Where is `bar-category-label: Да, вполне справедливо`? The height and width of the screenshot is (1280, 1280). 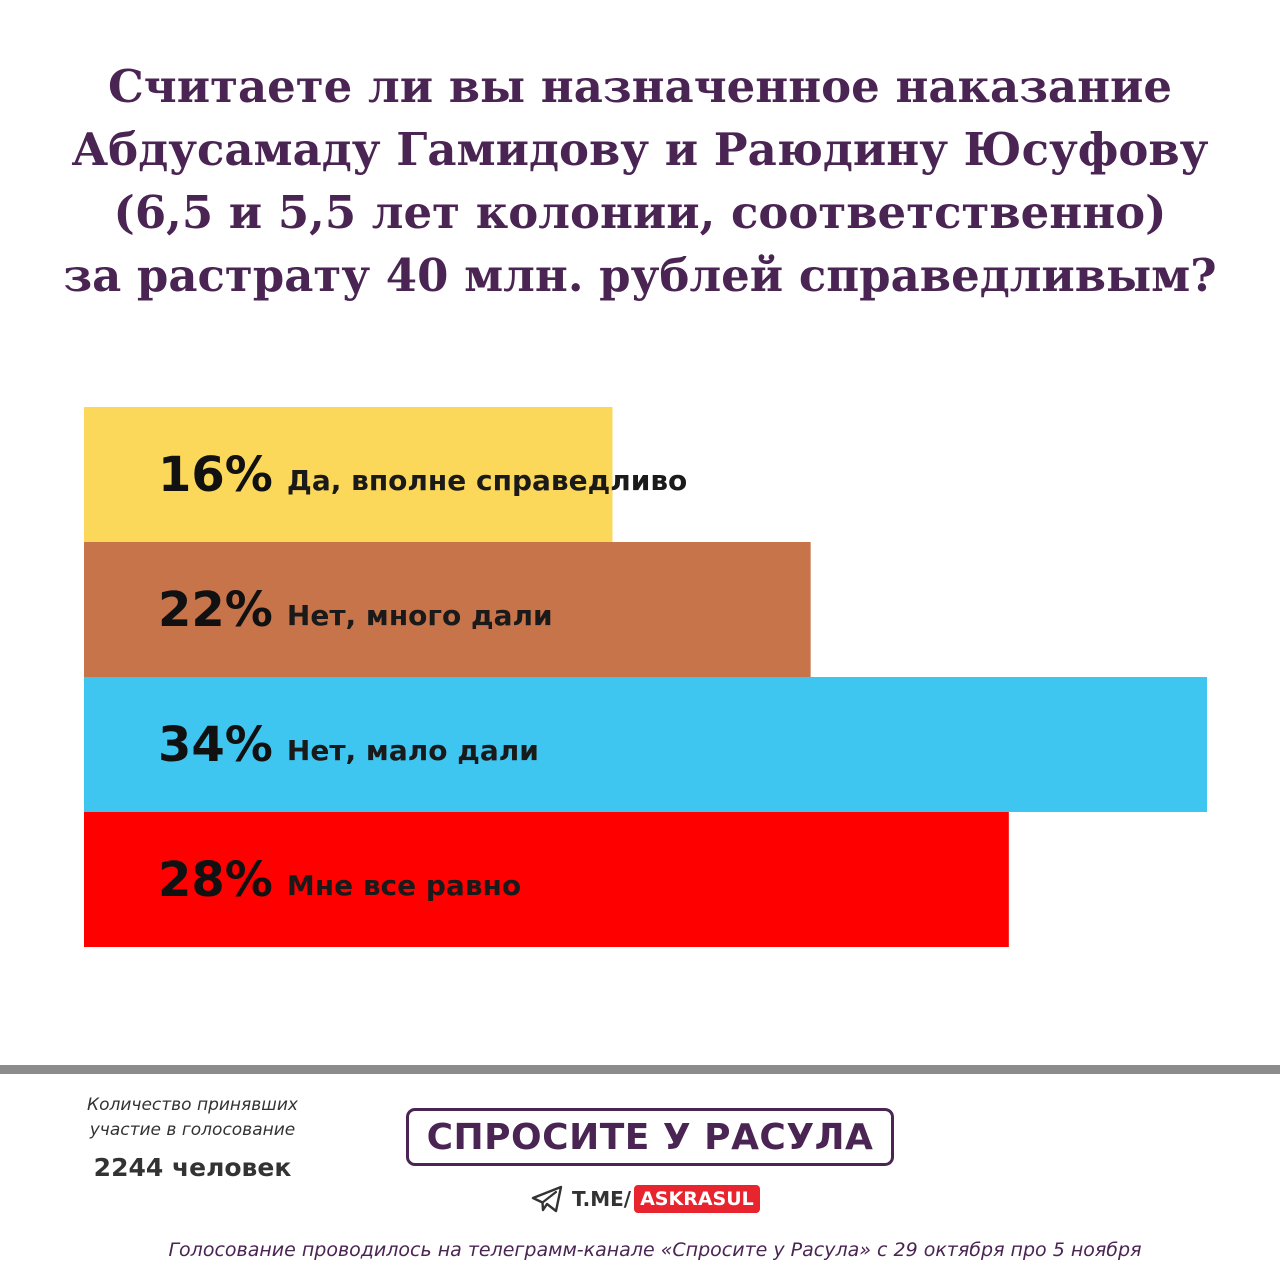 bar-category-label: Да, вполне справедливо is located at coordinates (487, 480).